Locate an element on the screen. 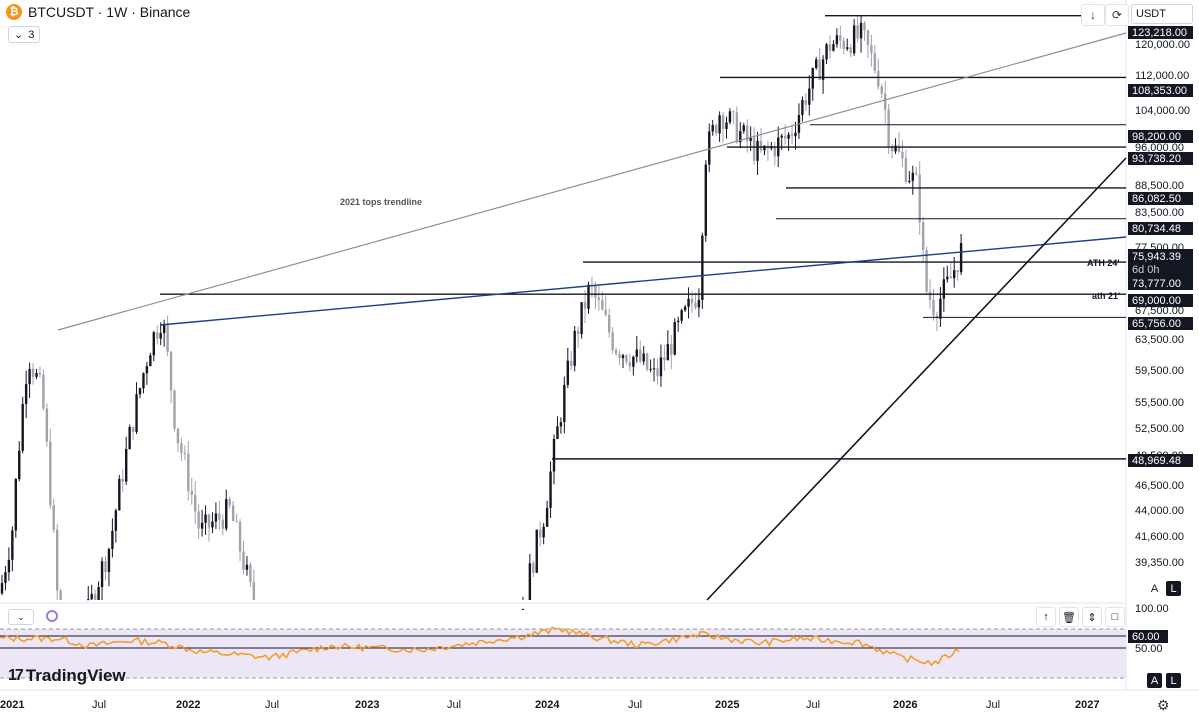  pane-collapse-button: ⇕ is located at coordinates (1092, 617).